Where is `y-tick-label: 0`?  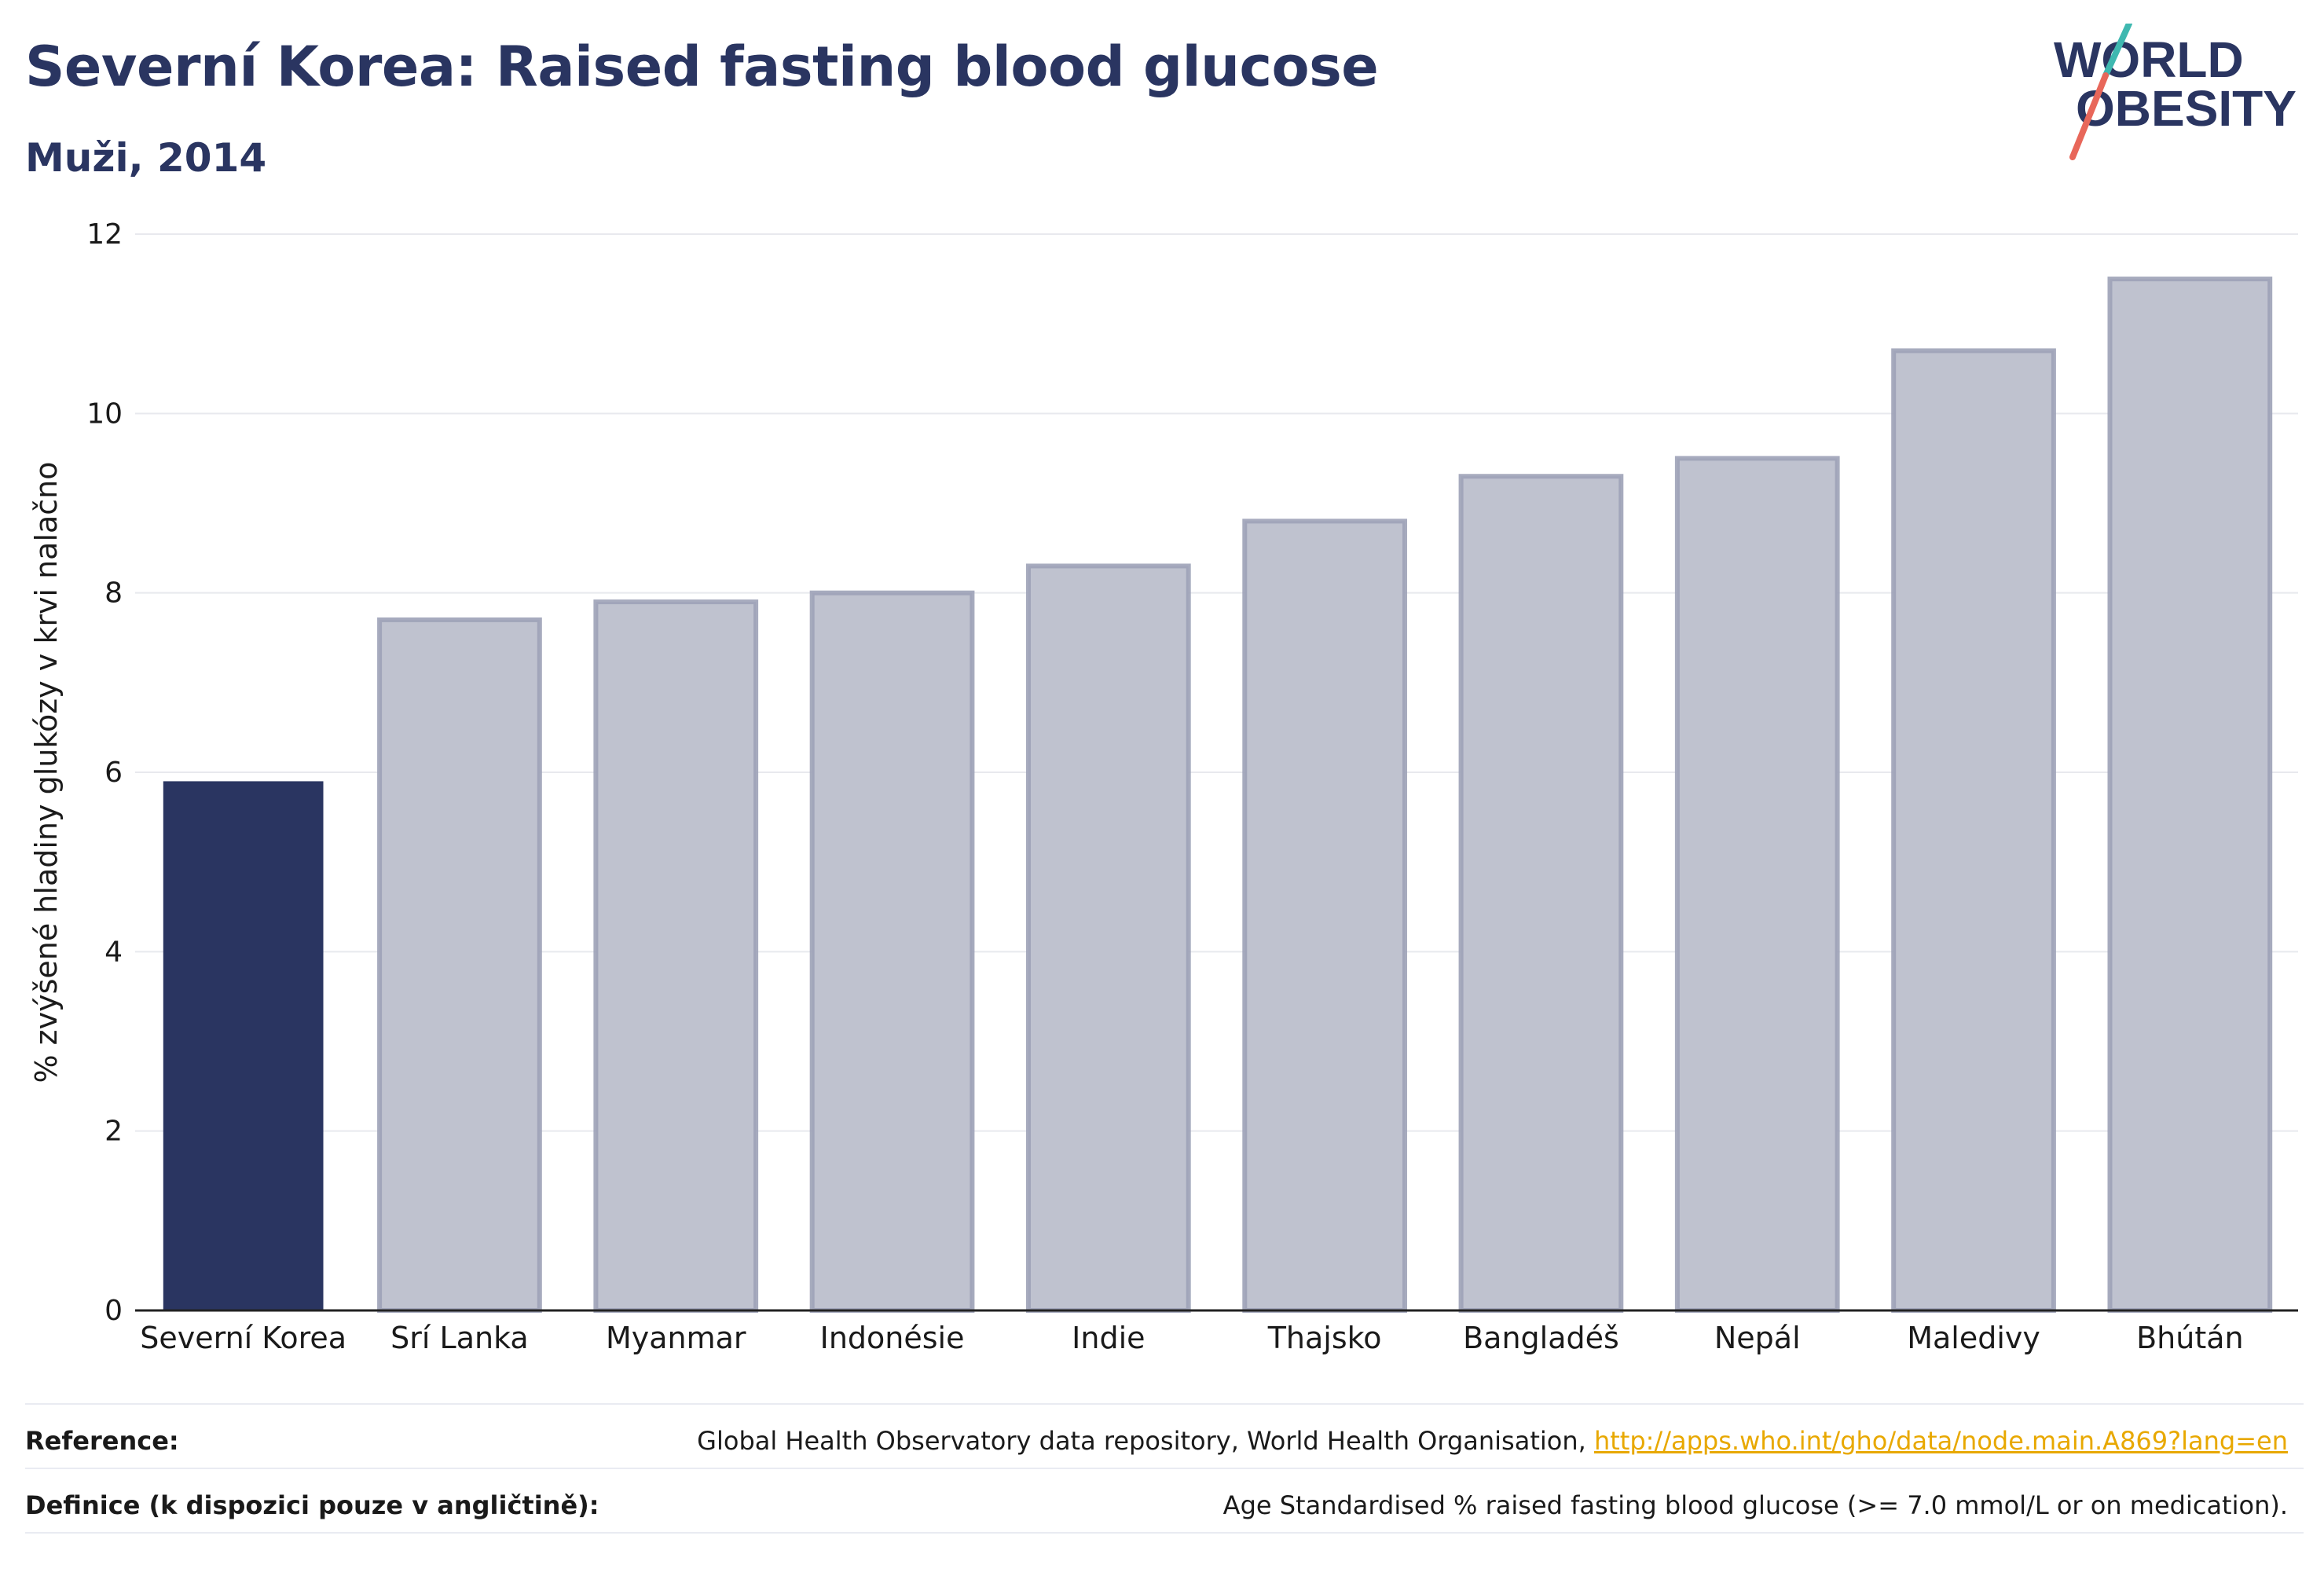
y-tick-label: 0 is located at coordinates (113, 1311).